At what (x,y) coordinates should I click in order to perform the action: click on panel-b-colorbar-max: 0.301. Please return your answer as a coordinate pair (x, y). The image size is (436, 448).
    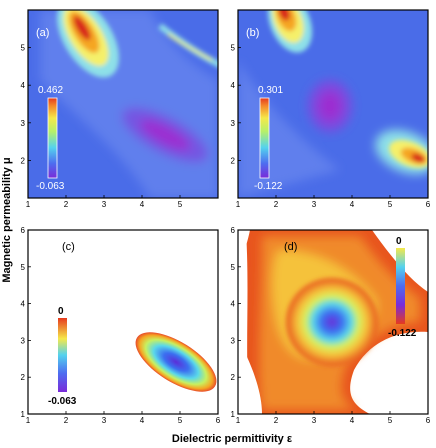
    Looking at the image, I should click on (270, 90).